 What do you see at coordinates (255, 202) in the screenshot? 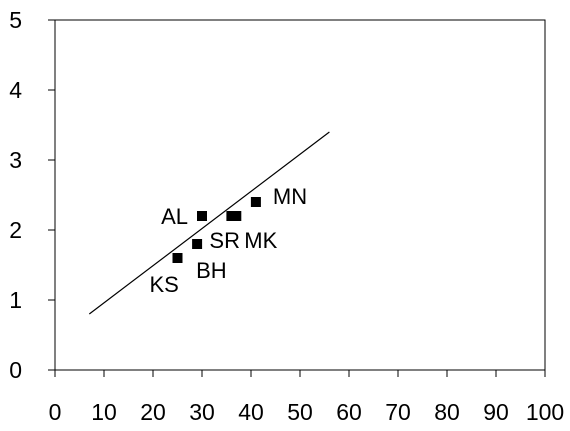
I see `data-point-mn` at bounding box center [255, 202].